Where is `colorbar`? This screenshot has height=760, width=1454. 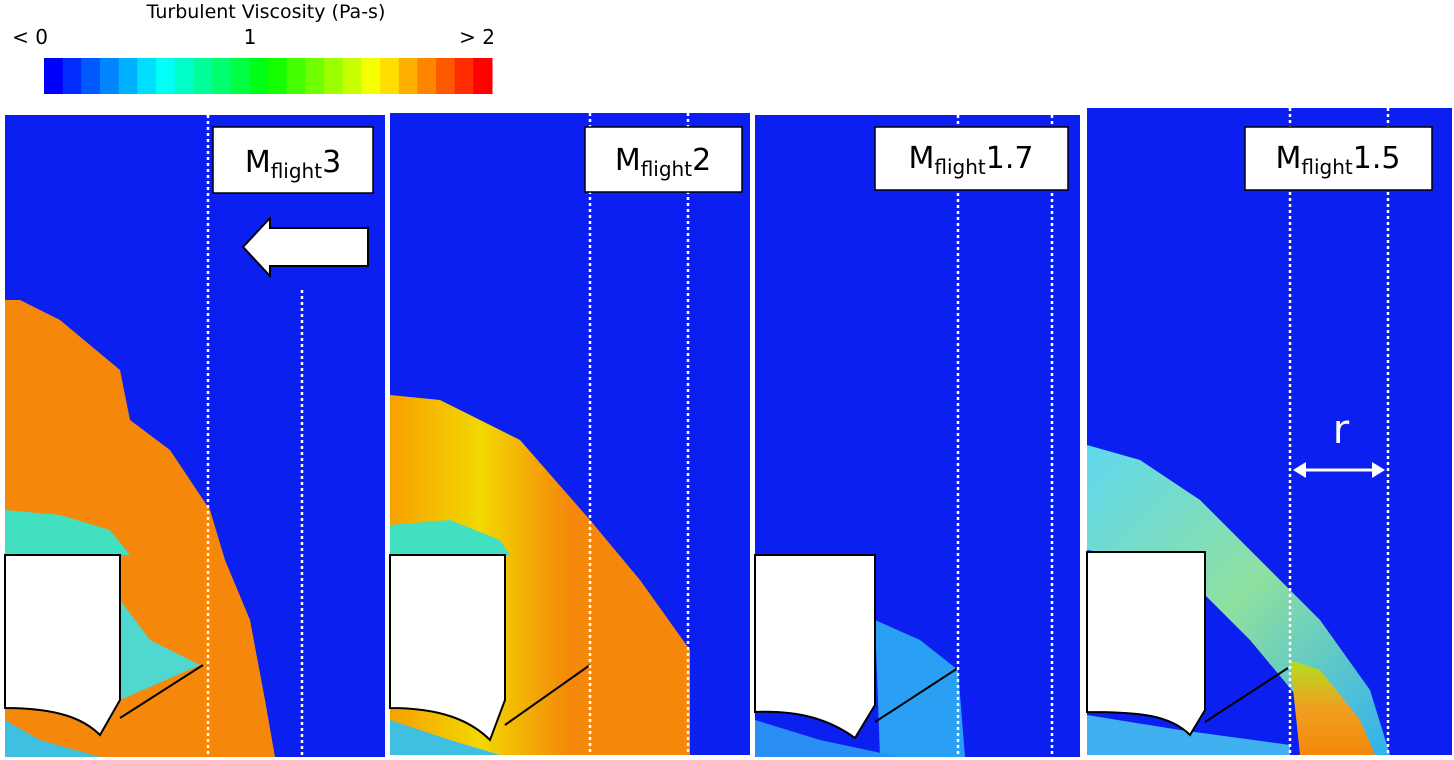
colorbar is located at coordinates (268, 76).